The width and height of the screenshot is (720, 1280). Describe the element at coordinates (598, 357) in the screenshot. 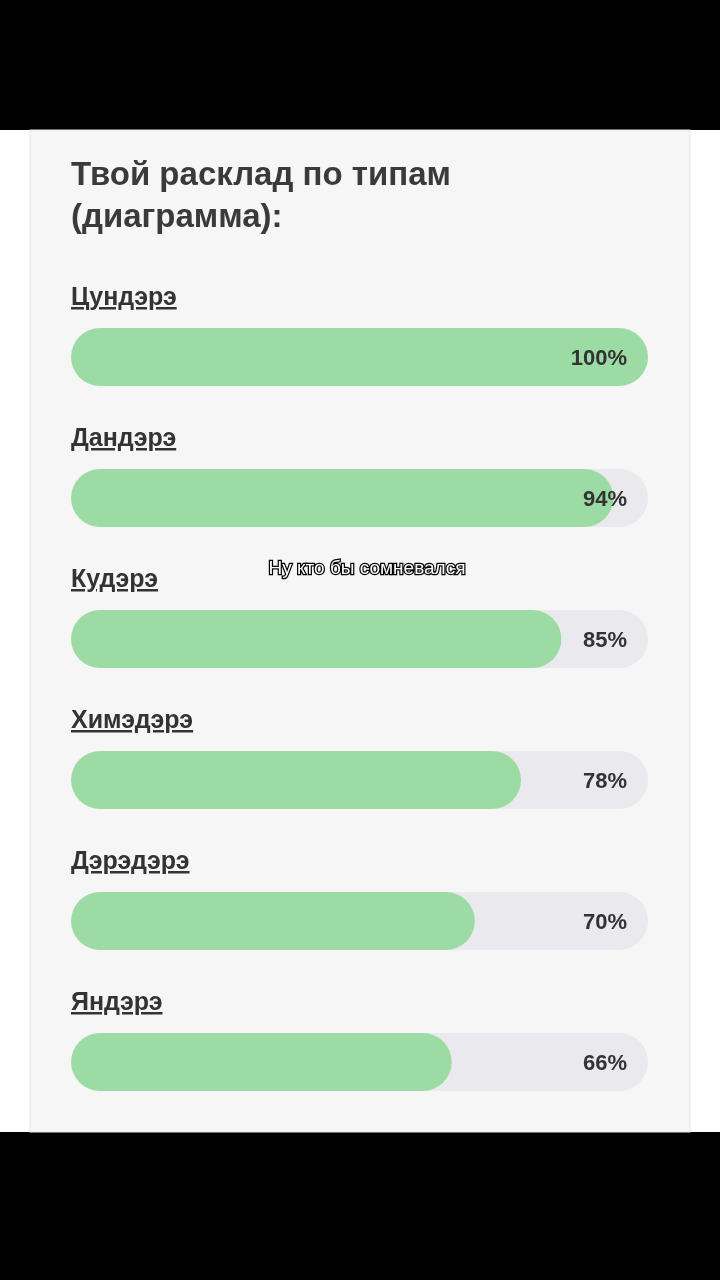

I see `data-label: 100%` at that location.